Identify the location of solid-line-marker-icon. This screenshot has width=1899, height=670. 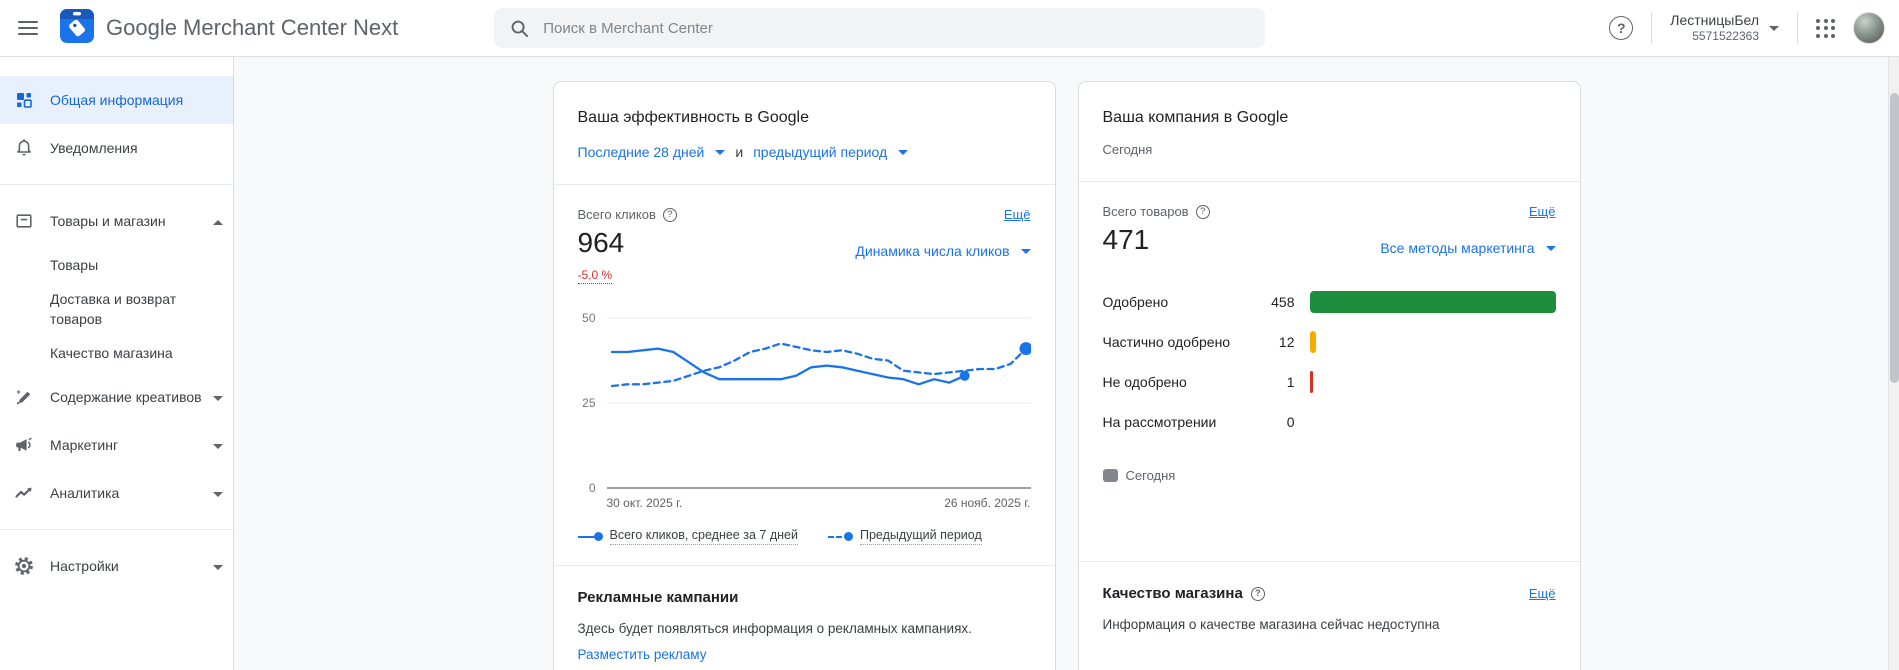
(588, 536).